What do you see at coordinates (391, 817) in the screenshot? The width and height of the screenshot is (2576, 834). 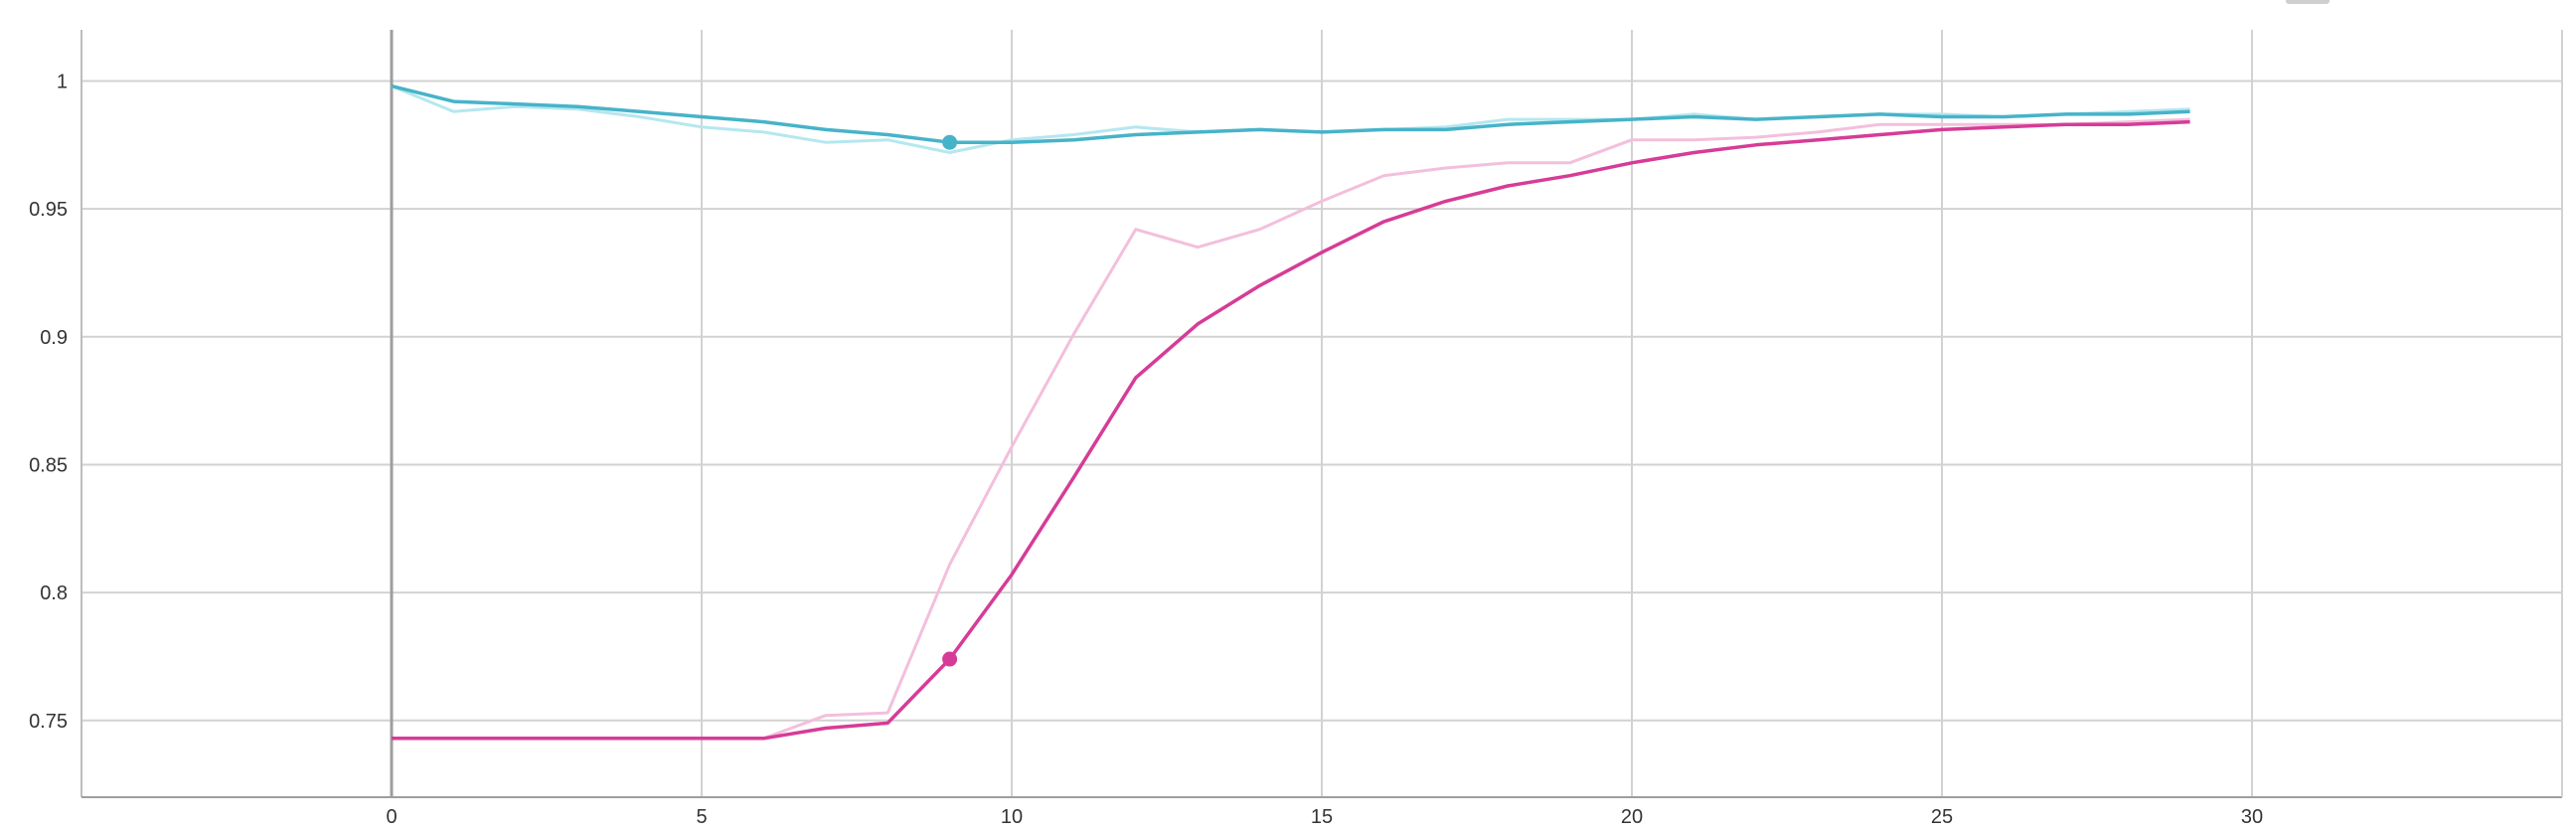 I see `x-tick-label: 0` at bounding box center [391, 817].